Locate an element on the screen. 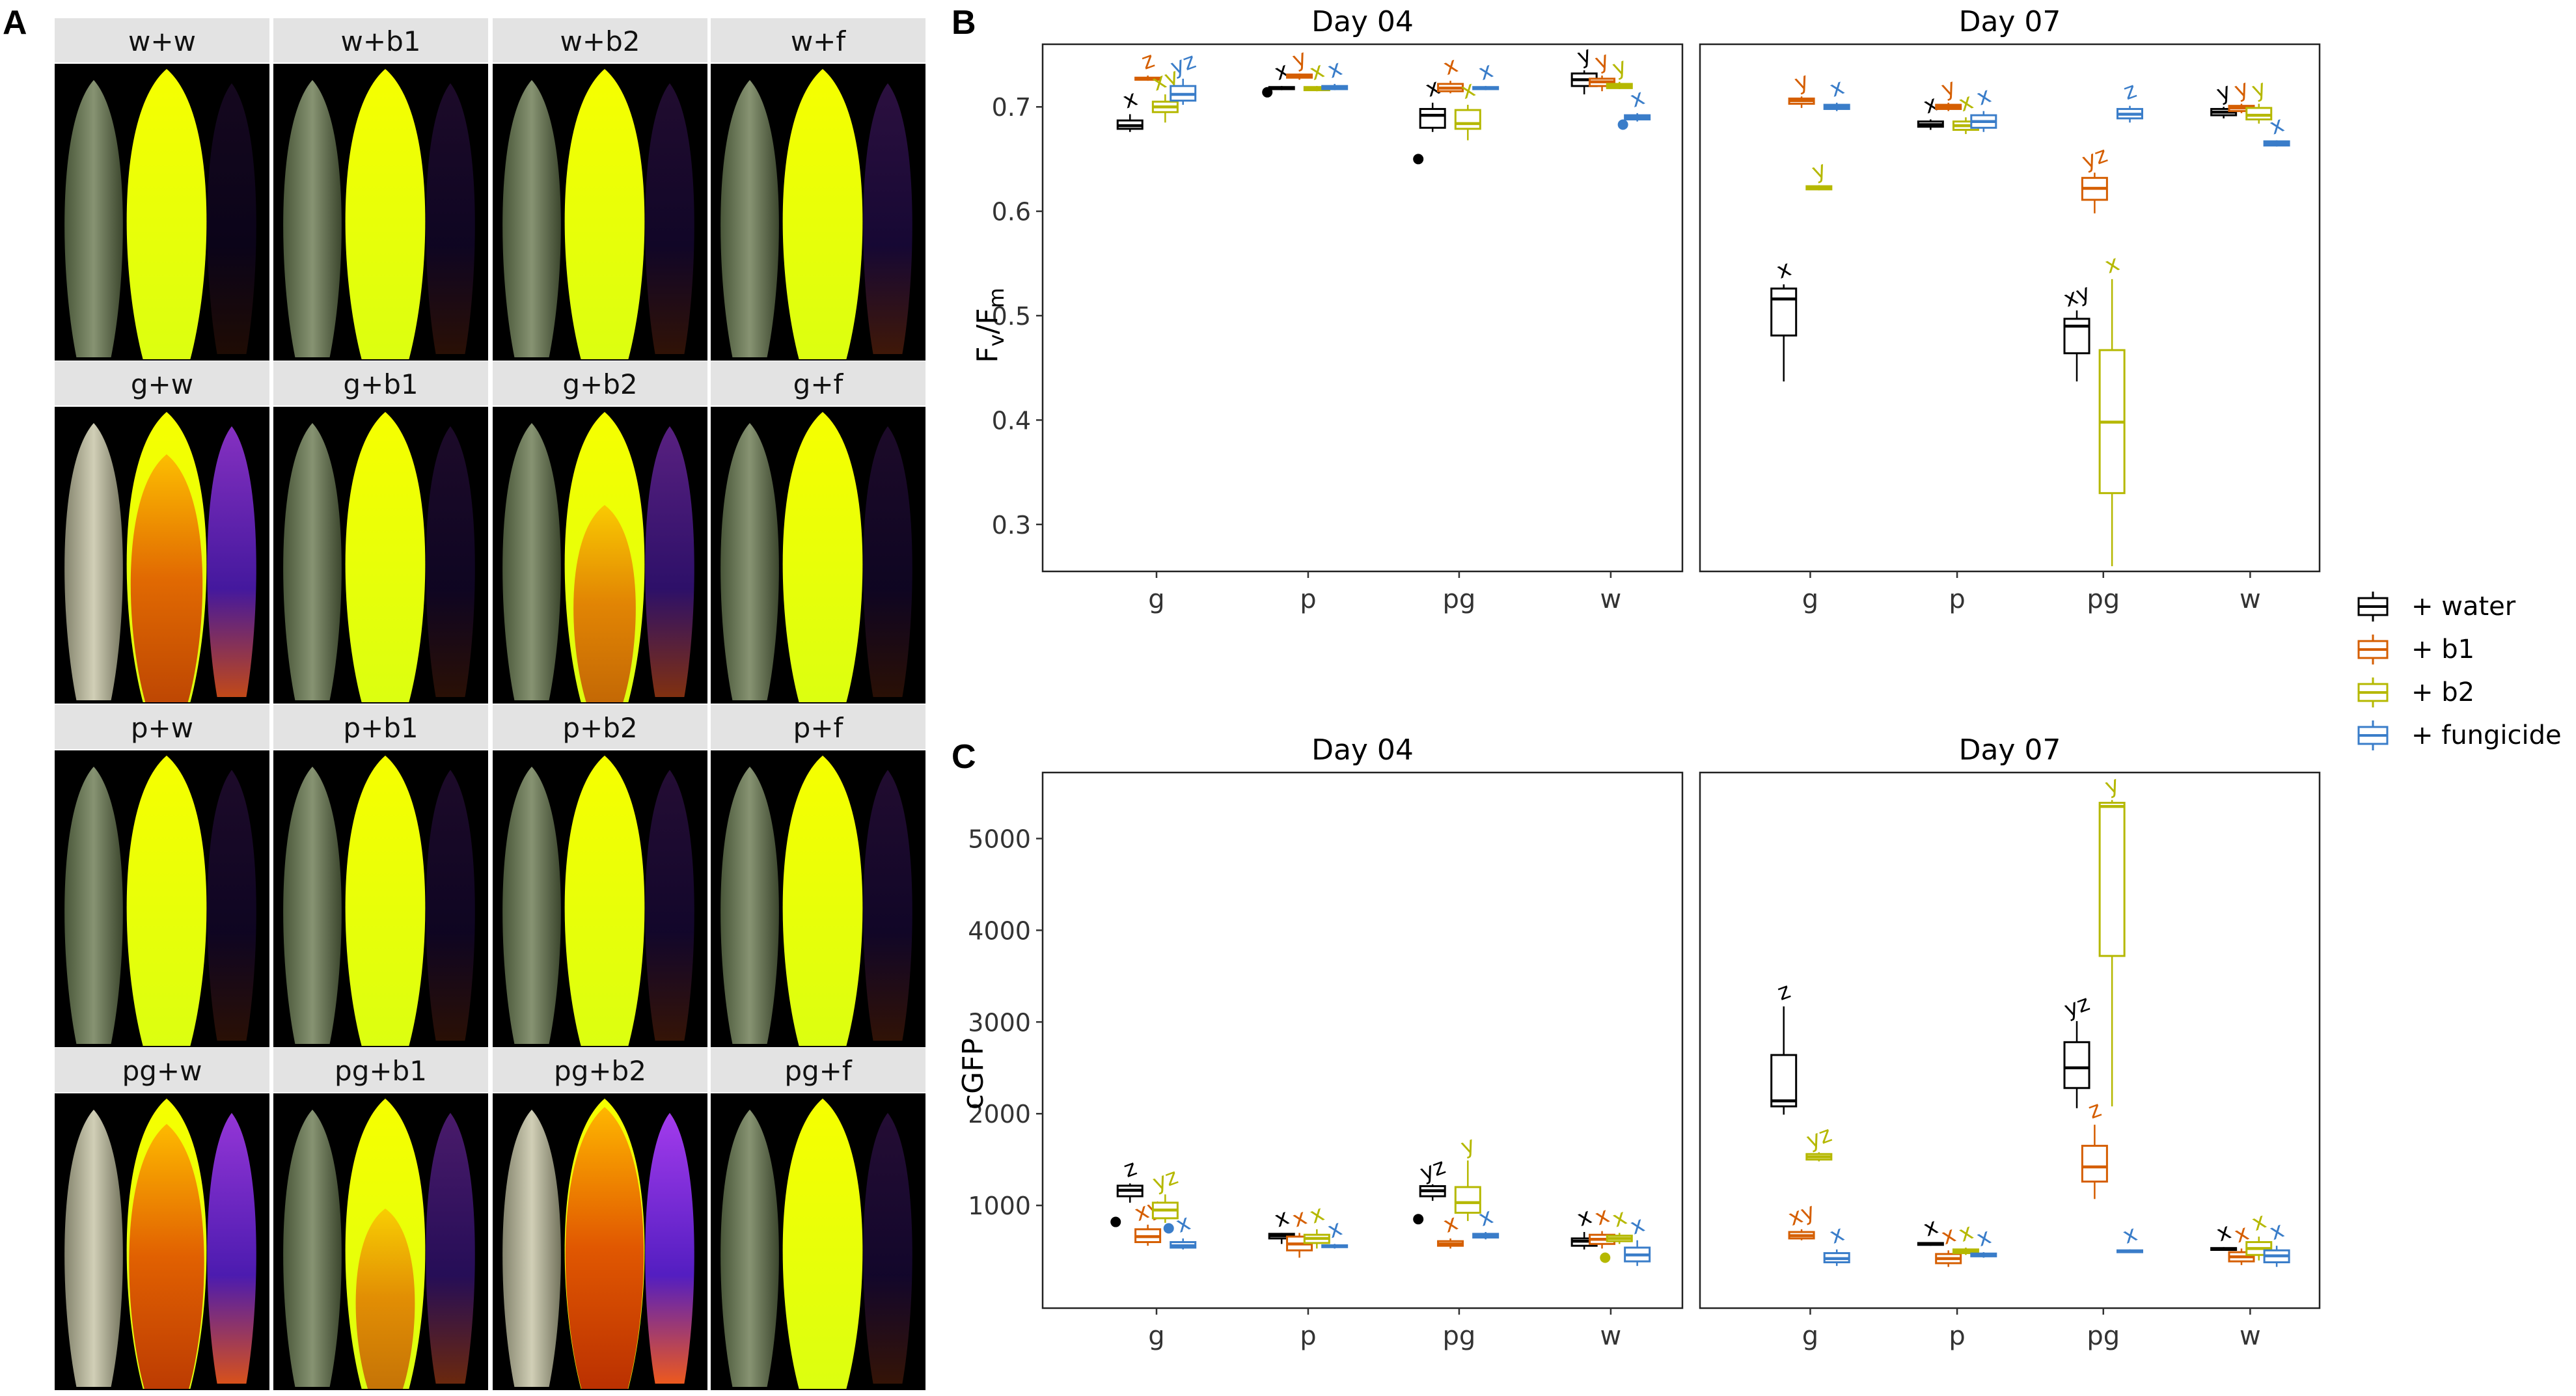 The height and width of the screenshot is (1396, 2576). image-cell-label: p+b2 is located at coordinates (600, 728).